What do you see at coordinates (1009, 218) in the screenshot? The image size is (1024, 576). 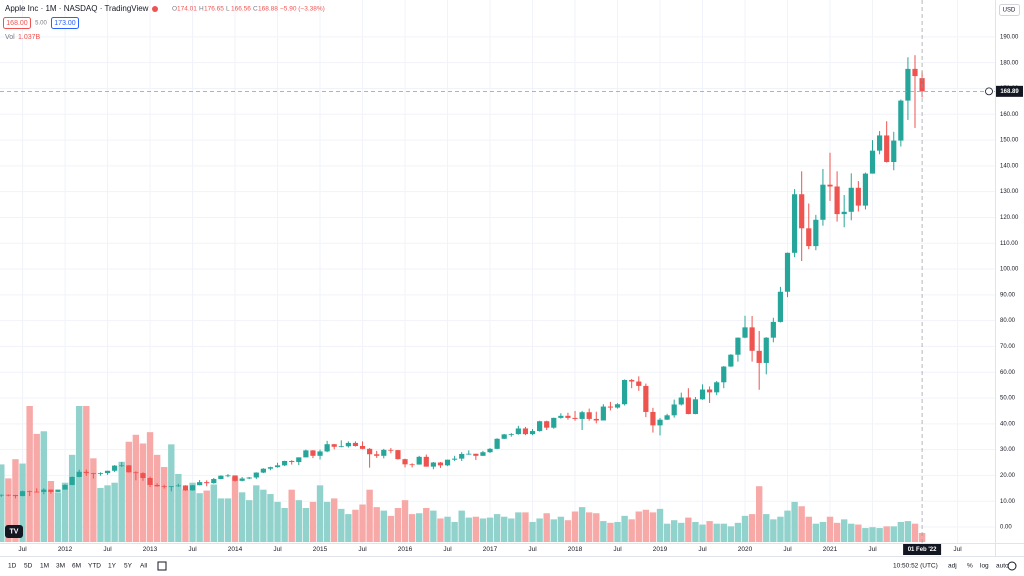 I see `y-tick-label: 120.00` at bounding box center [1009, 218].